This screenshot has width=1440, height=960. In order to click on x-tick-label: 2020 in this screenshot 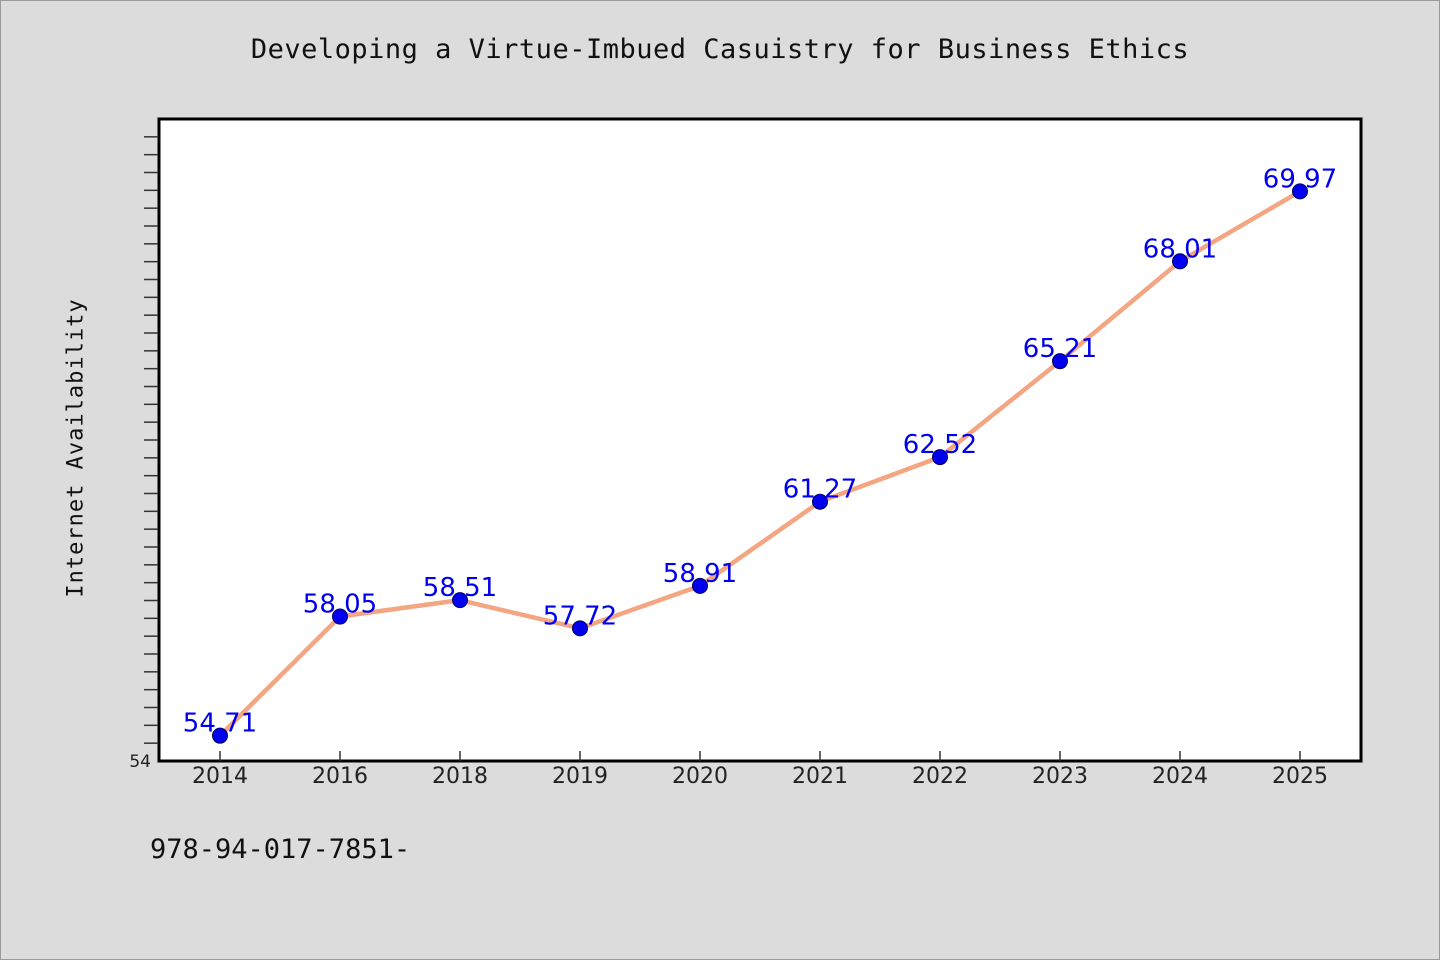, I will do `click(700, 776)`.